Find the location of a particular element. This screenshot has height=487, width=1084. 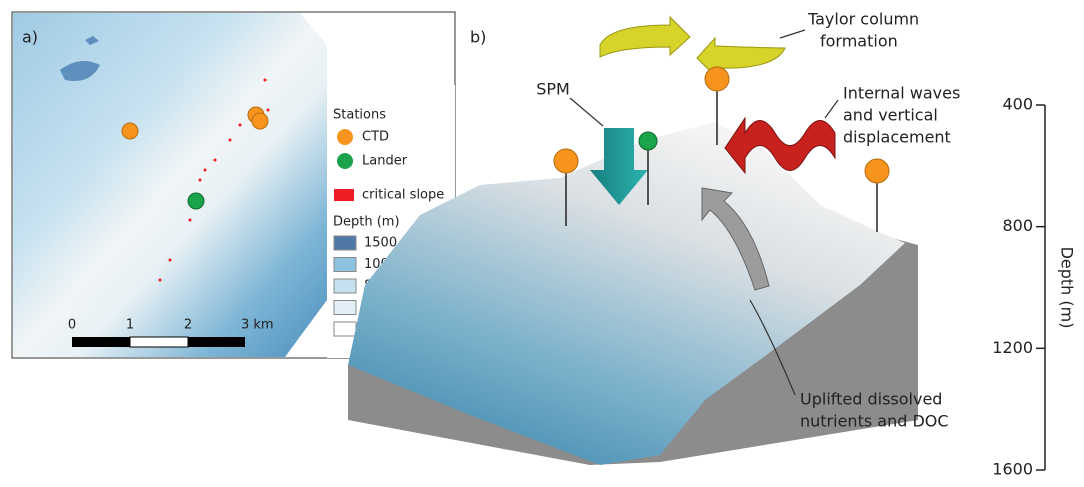

axis-title: Depth (m) is located at coordinates (1067, 288).